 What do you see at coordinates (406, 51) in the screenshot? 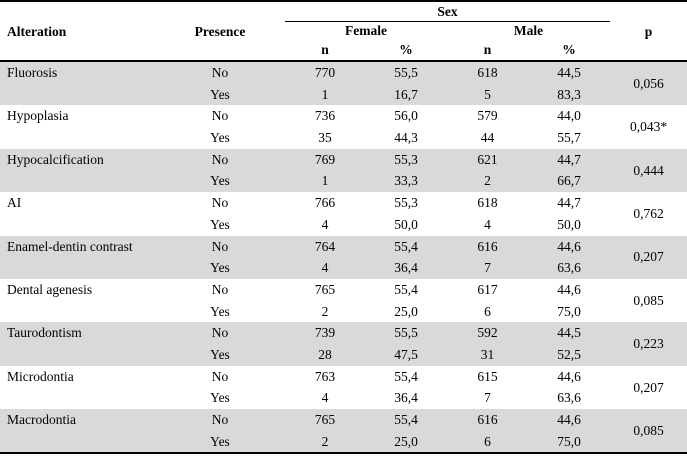
I see `col-header-female-pct: %` at bounding box center [406, 51].